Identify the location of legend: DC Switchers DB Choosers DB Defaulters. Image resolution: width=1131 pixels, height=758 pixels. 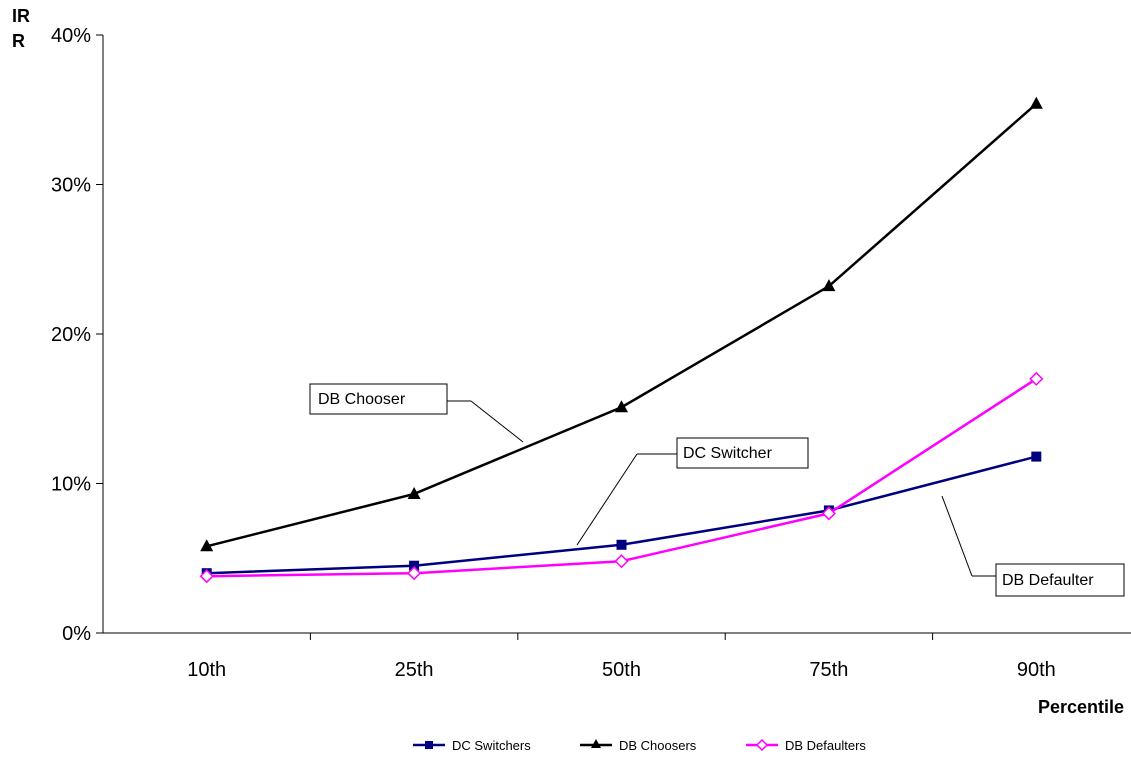
(639, 745).